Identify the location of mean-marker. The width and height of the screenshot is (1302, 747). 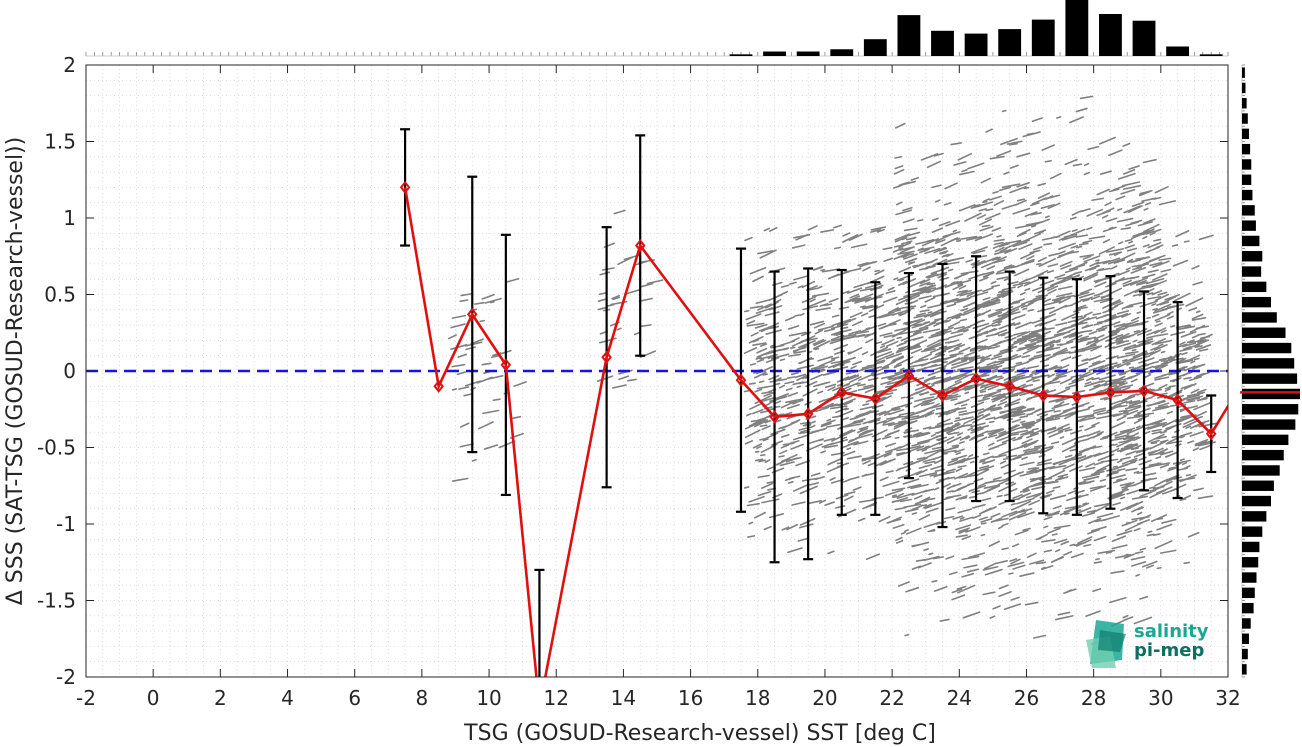
(405, 187).